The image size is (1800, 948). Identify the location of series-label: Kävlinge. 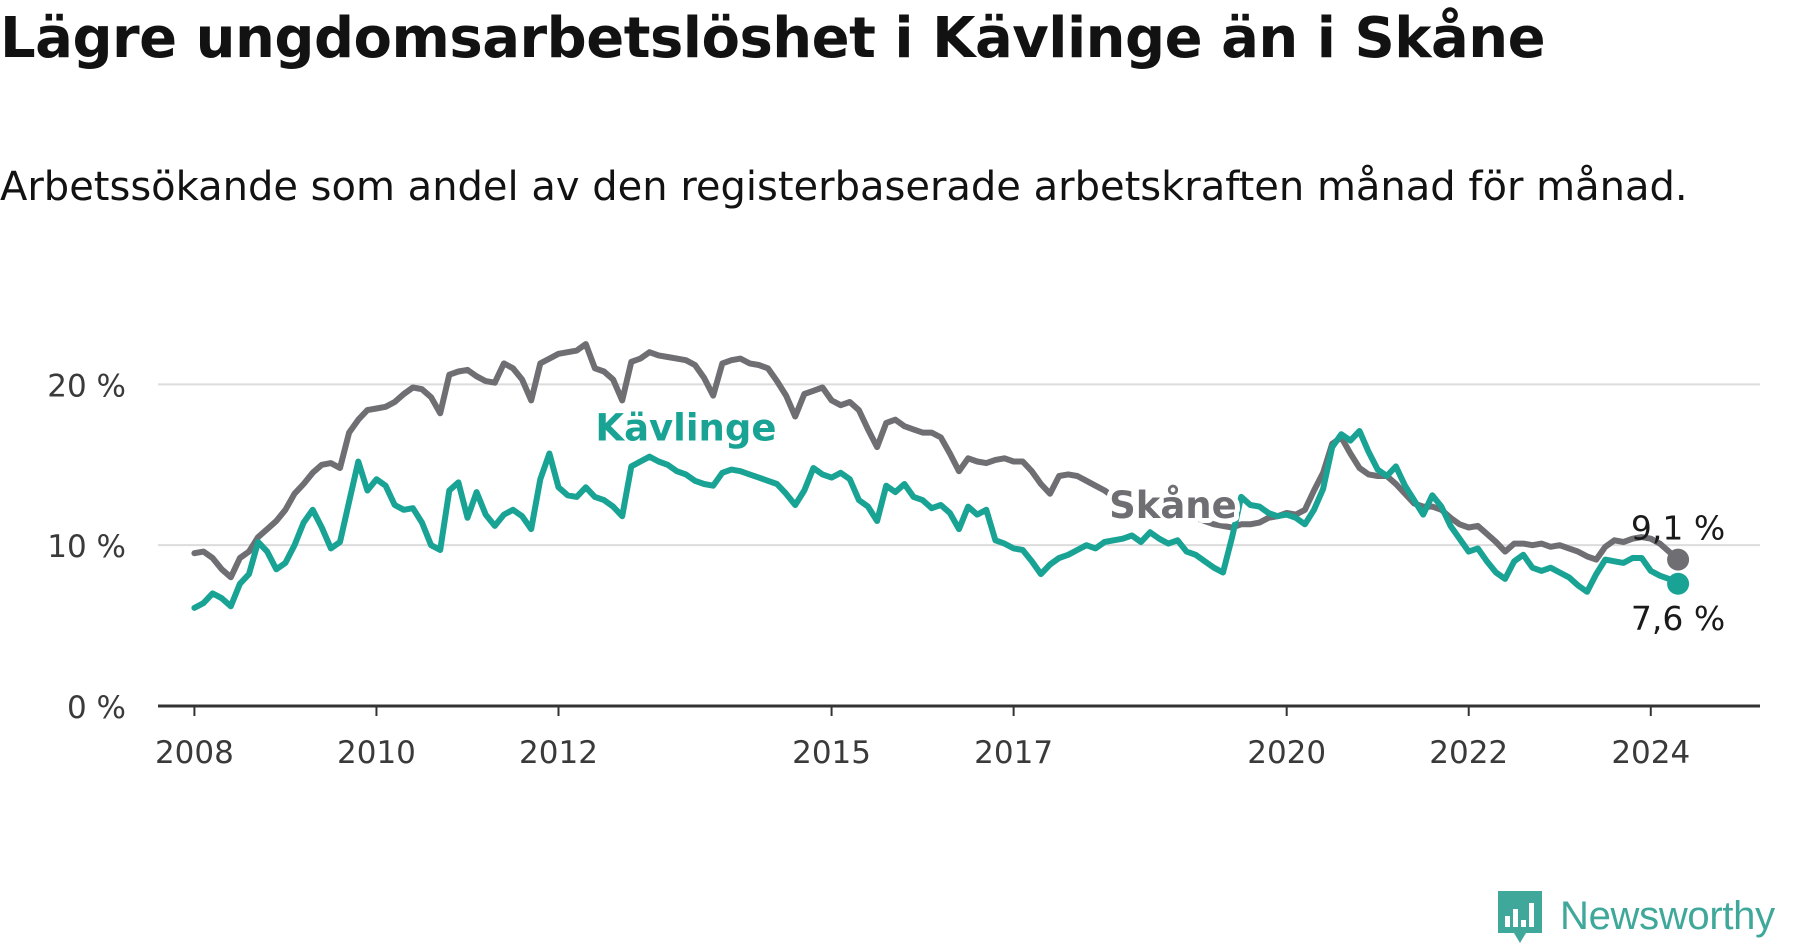
(685, 428).